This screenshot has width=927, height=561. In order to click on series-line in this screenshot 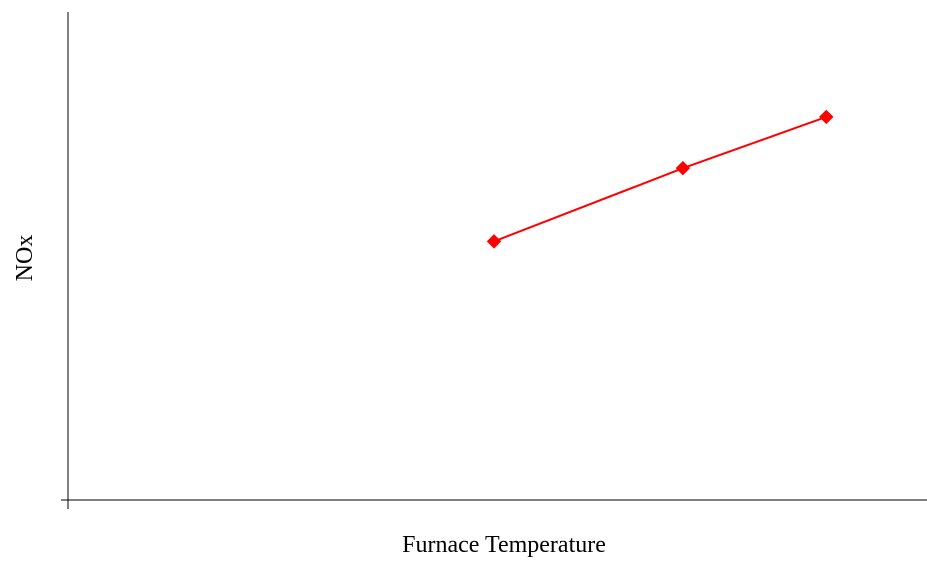, I will do `click(660, 179)`.